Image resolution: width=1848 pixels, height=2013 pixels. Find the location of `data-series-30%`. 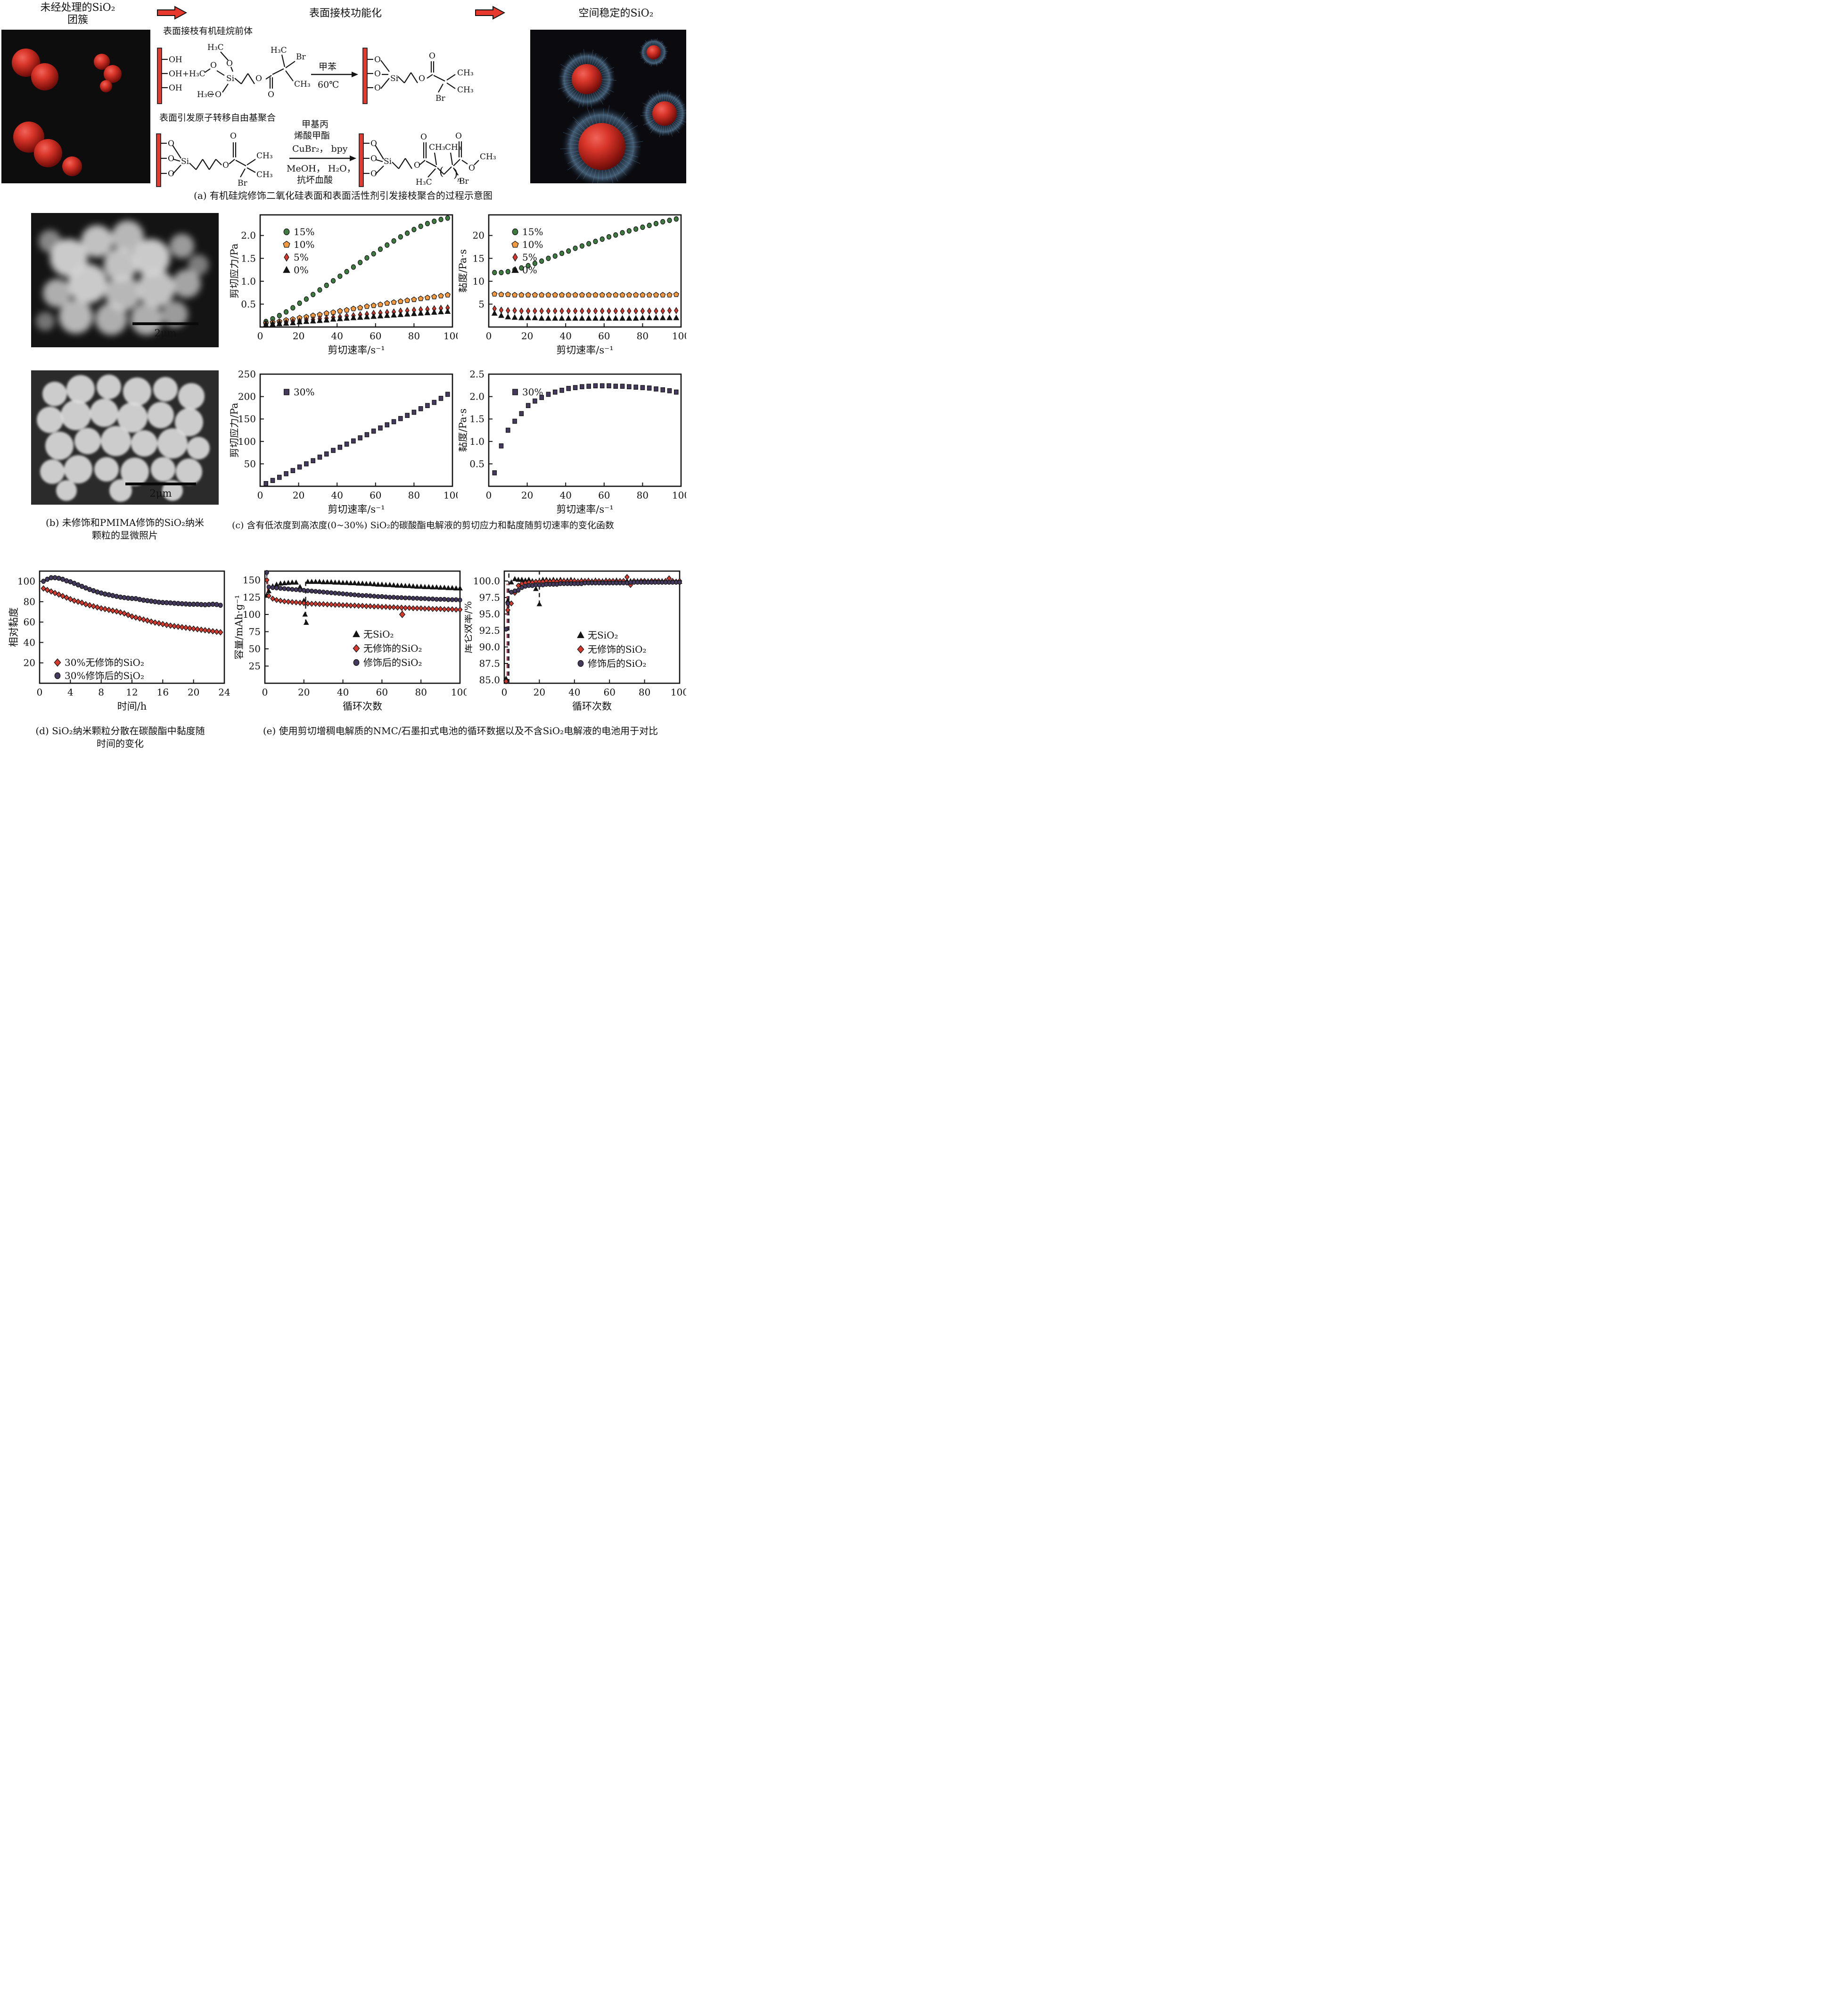

data-series-30% is located at coordinates (356, 439).